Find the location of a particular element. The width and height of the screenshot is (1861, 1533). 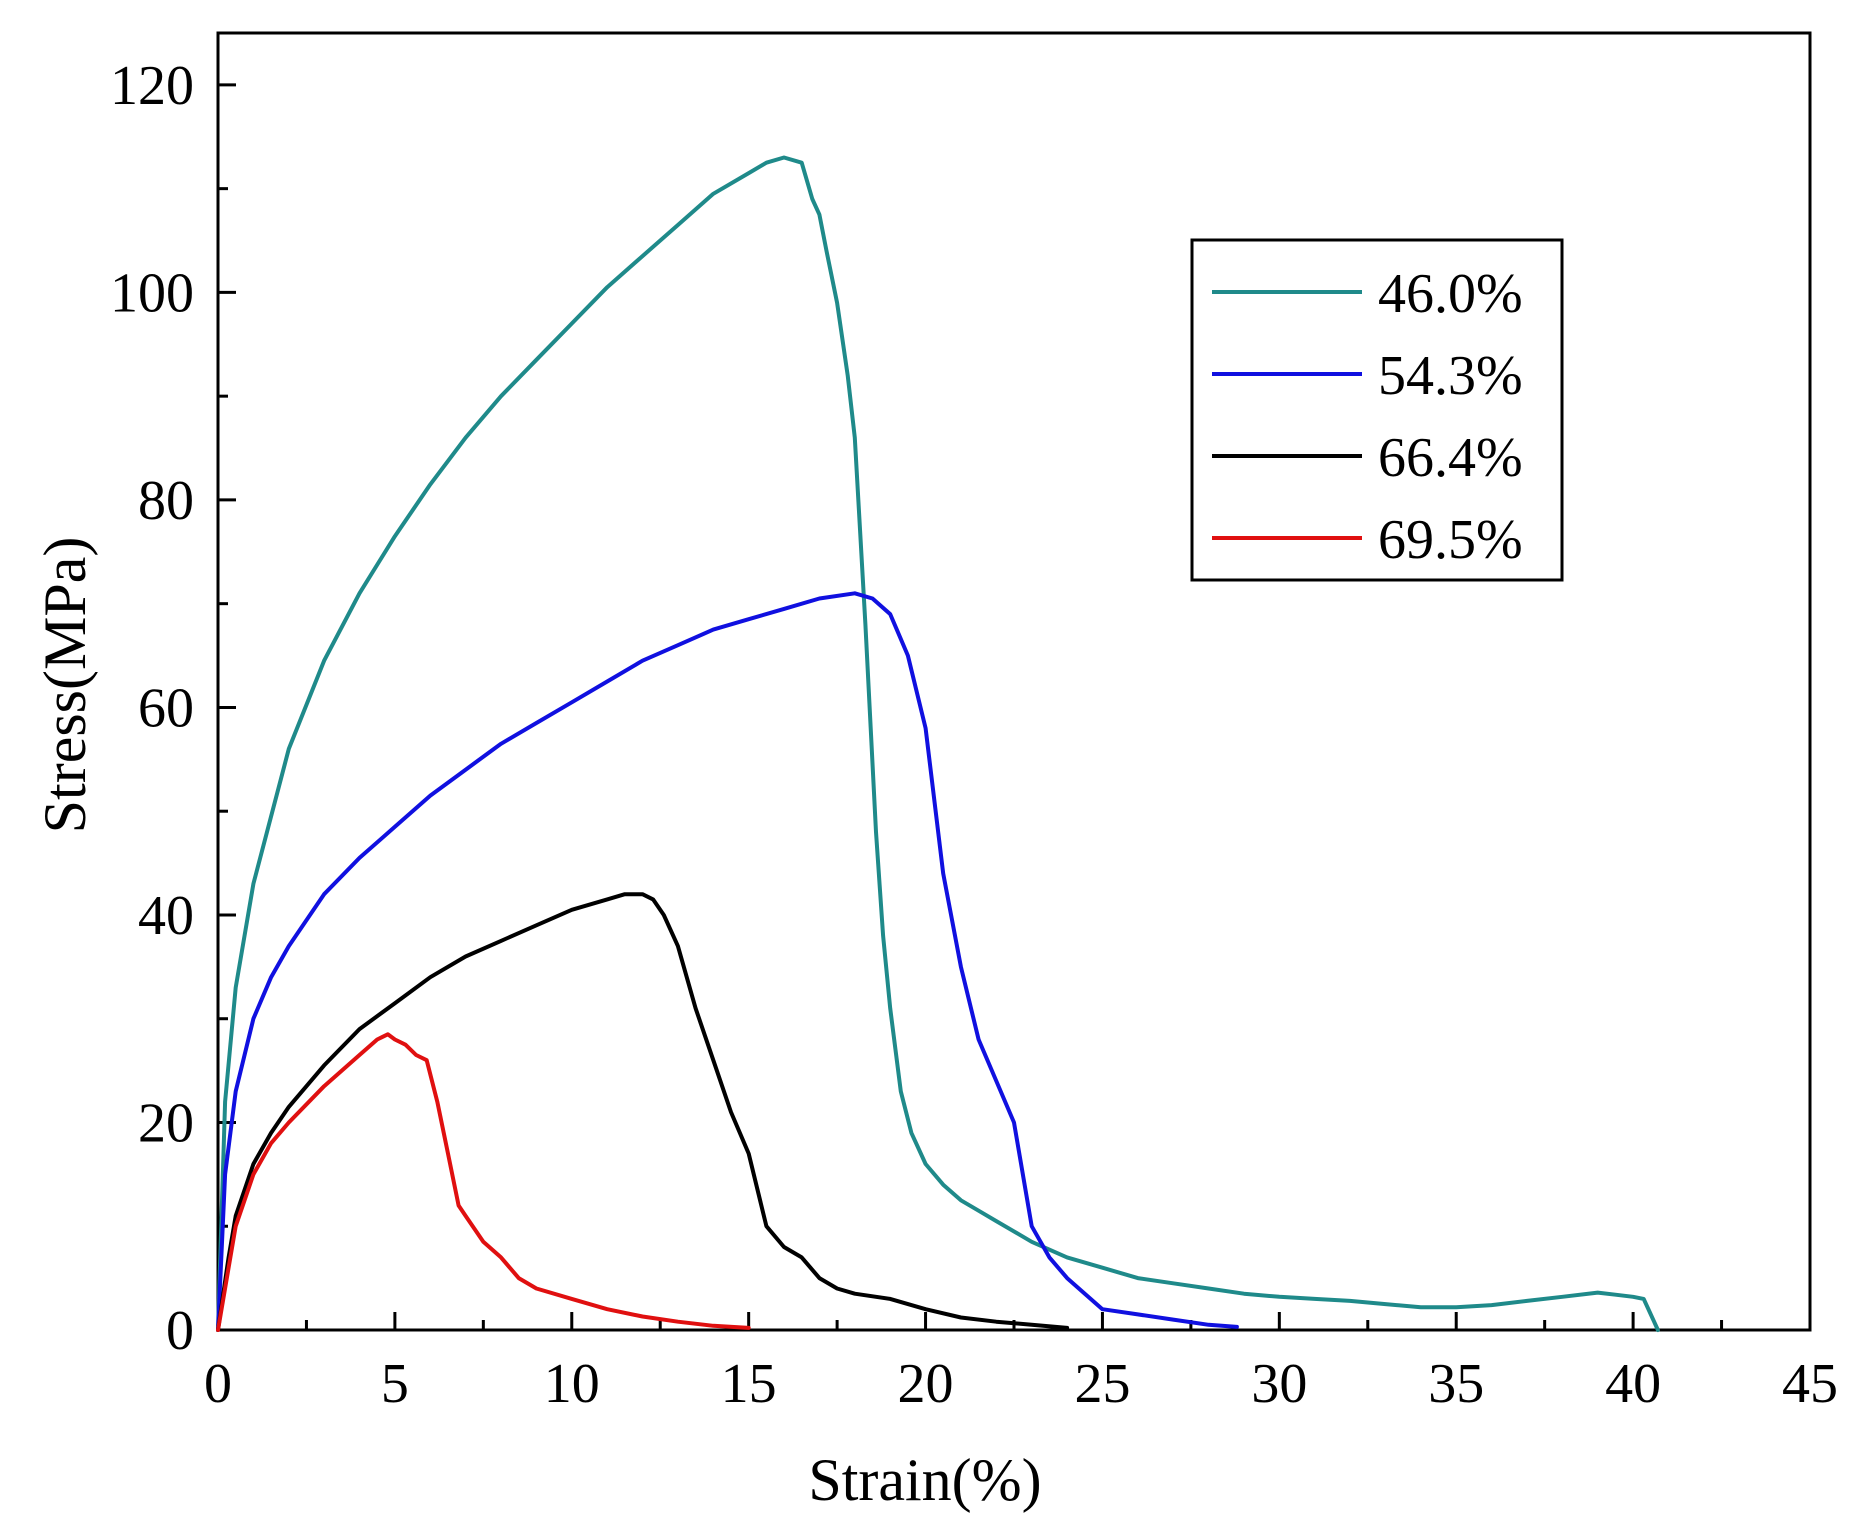

x-tick-label: 40 is located at coordinates (1633, 1384).